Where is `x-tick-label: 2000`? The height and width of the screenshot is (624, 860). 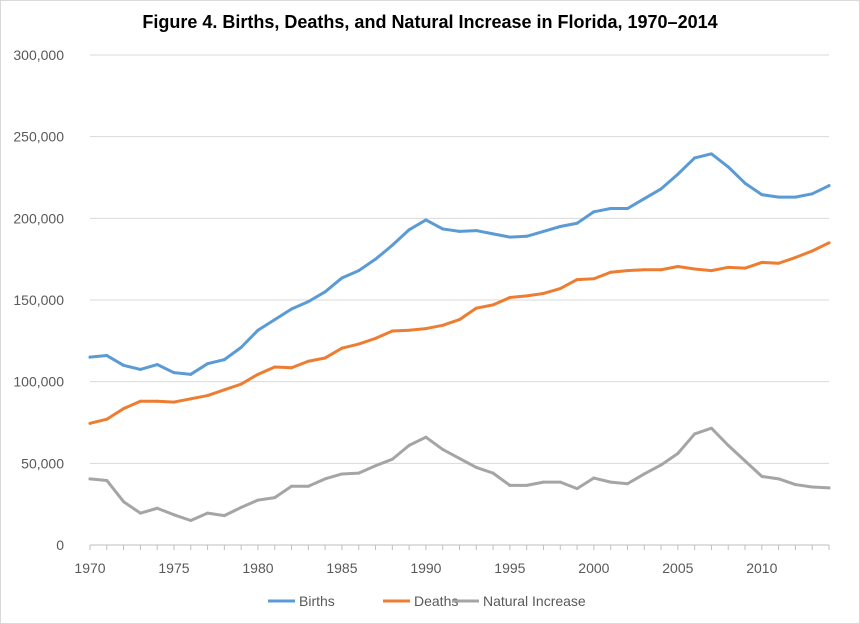 x-tick-label: 2000 is located at coordinates (593, 568).